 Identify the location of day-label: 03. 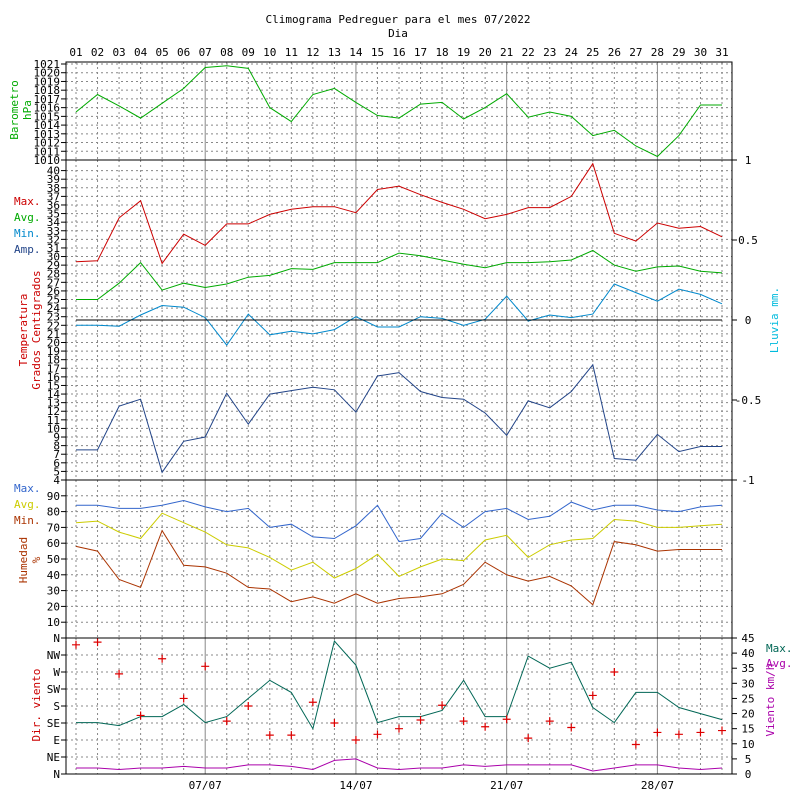
(118, 52).